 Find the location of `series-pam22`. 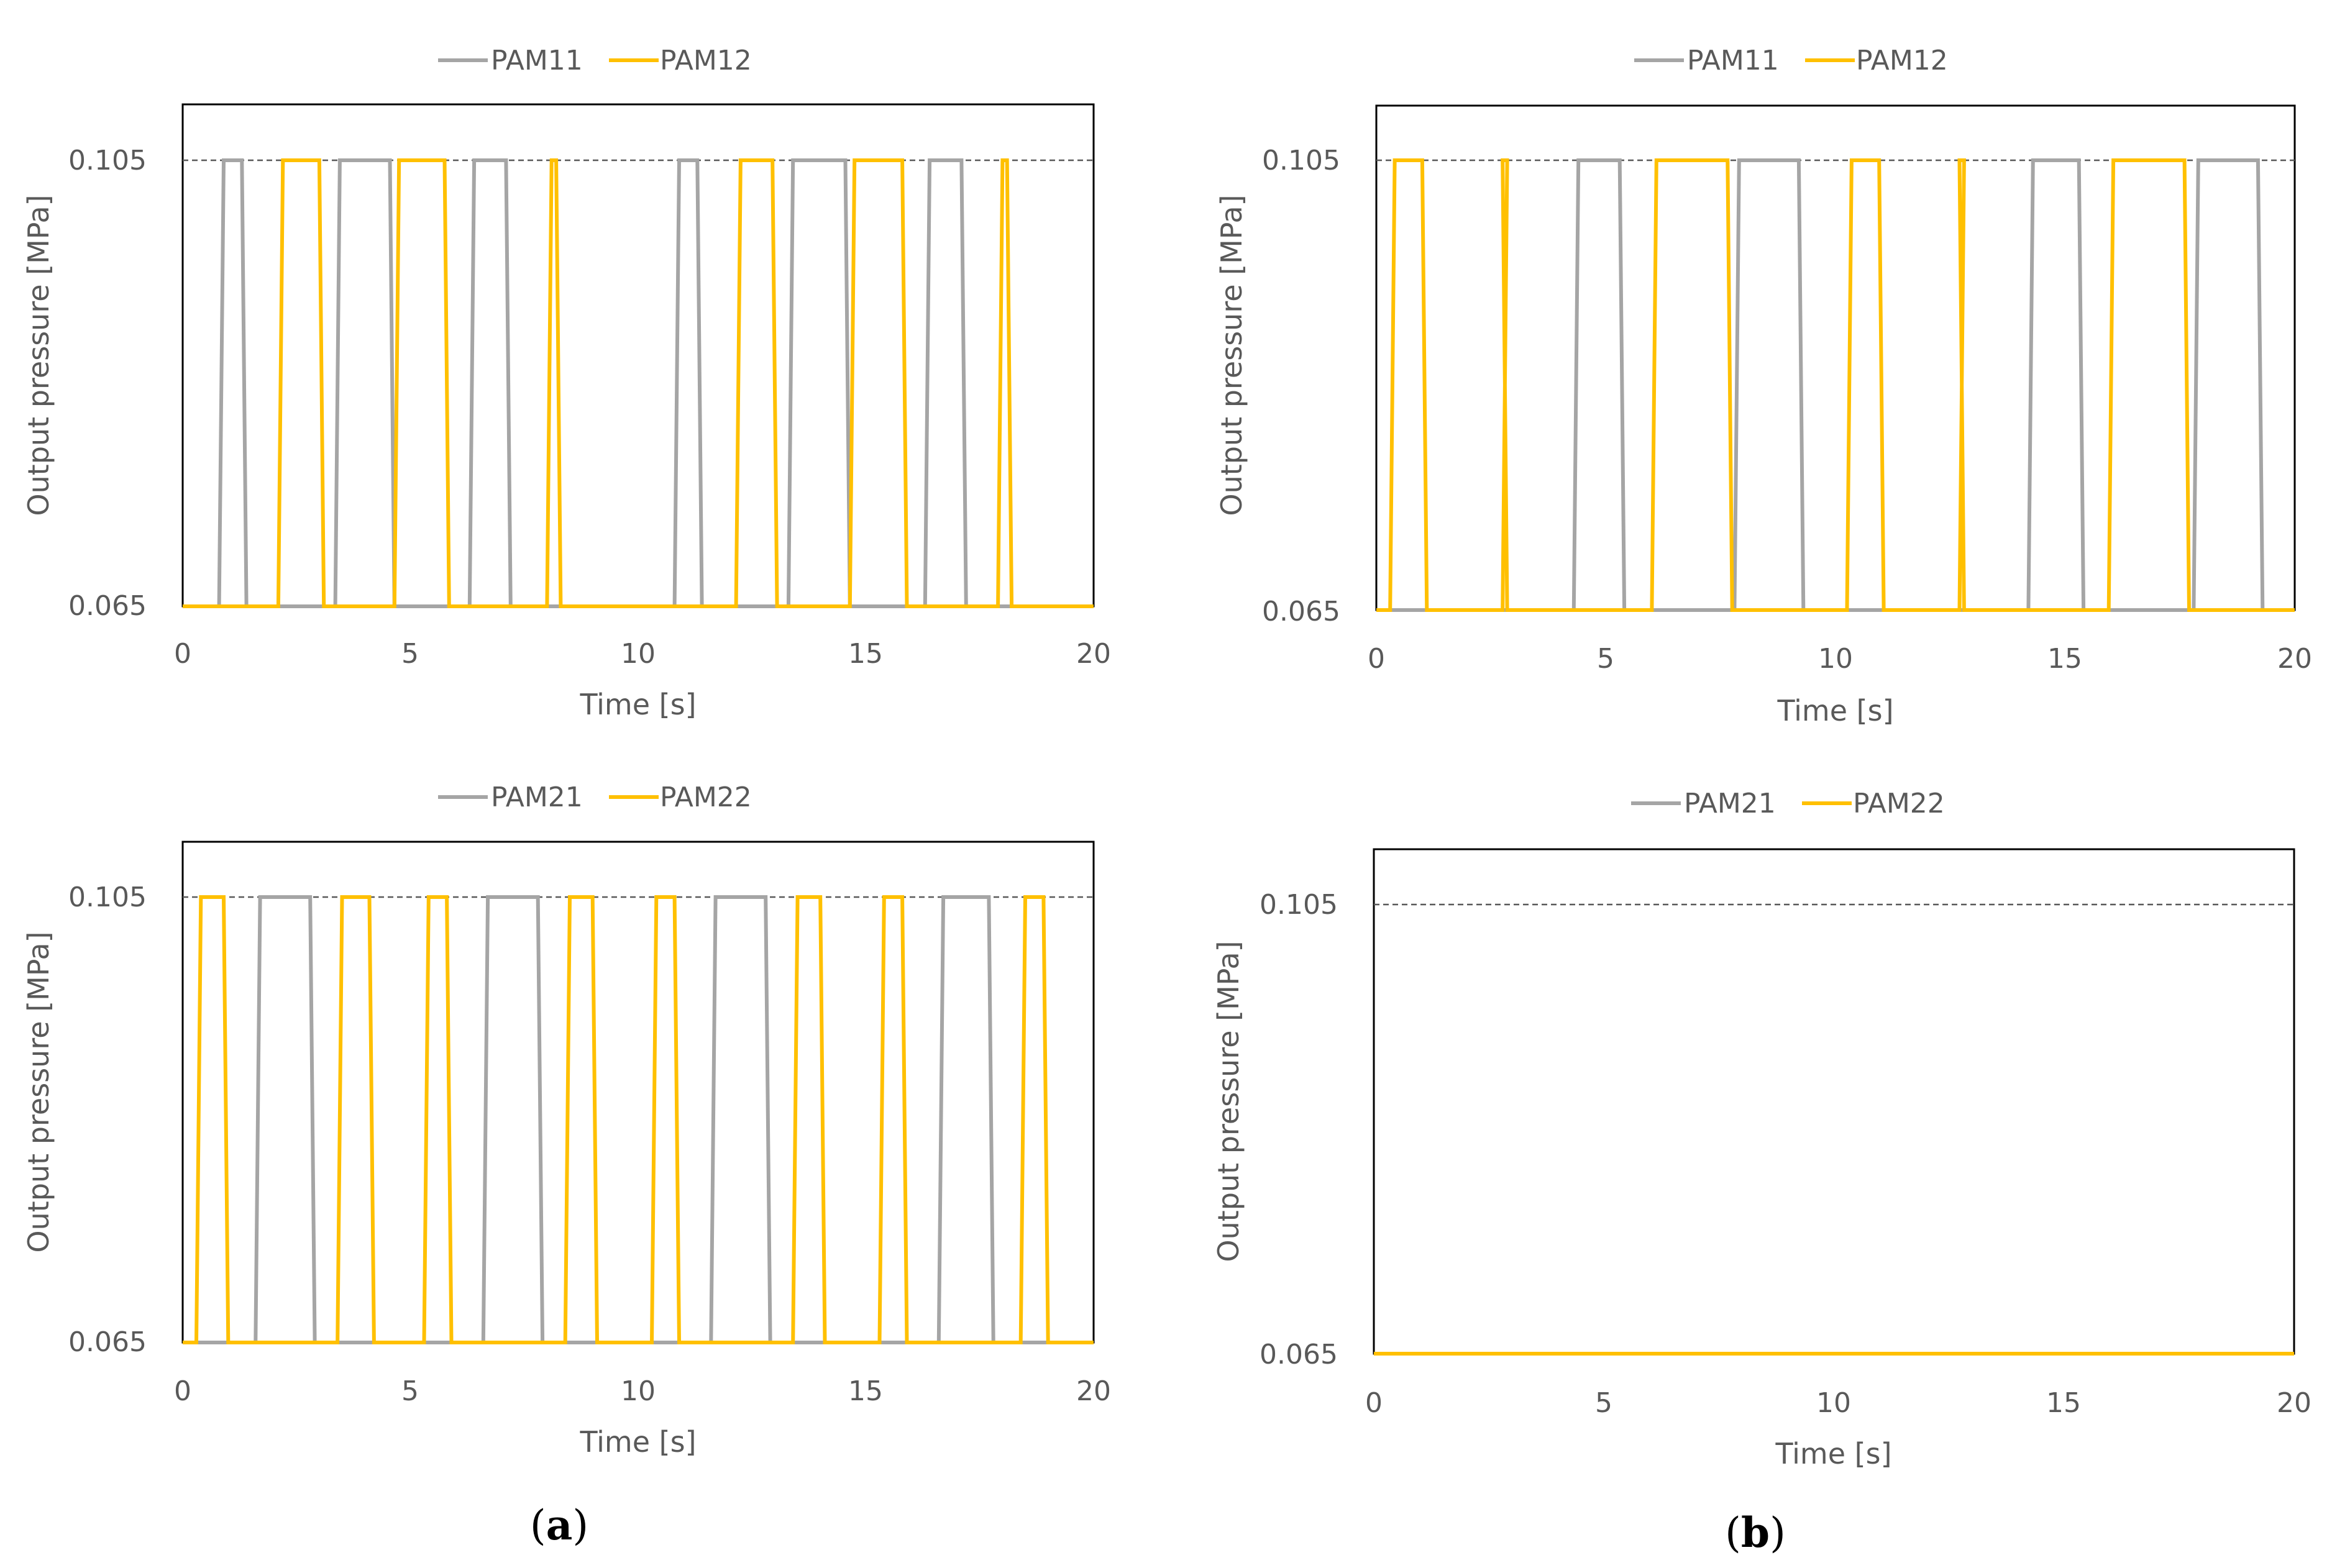

series-pam22 is located at coordinates (638, 1119).